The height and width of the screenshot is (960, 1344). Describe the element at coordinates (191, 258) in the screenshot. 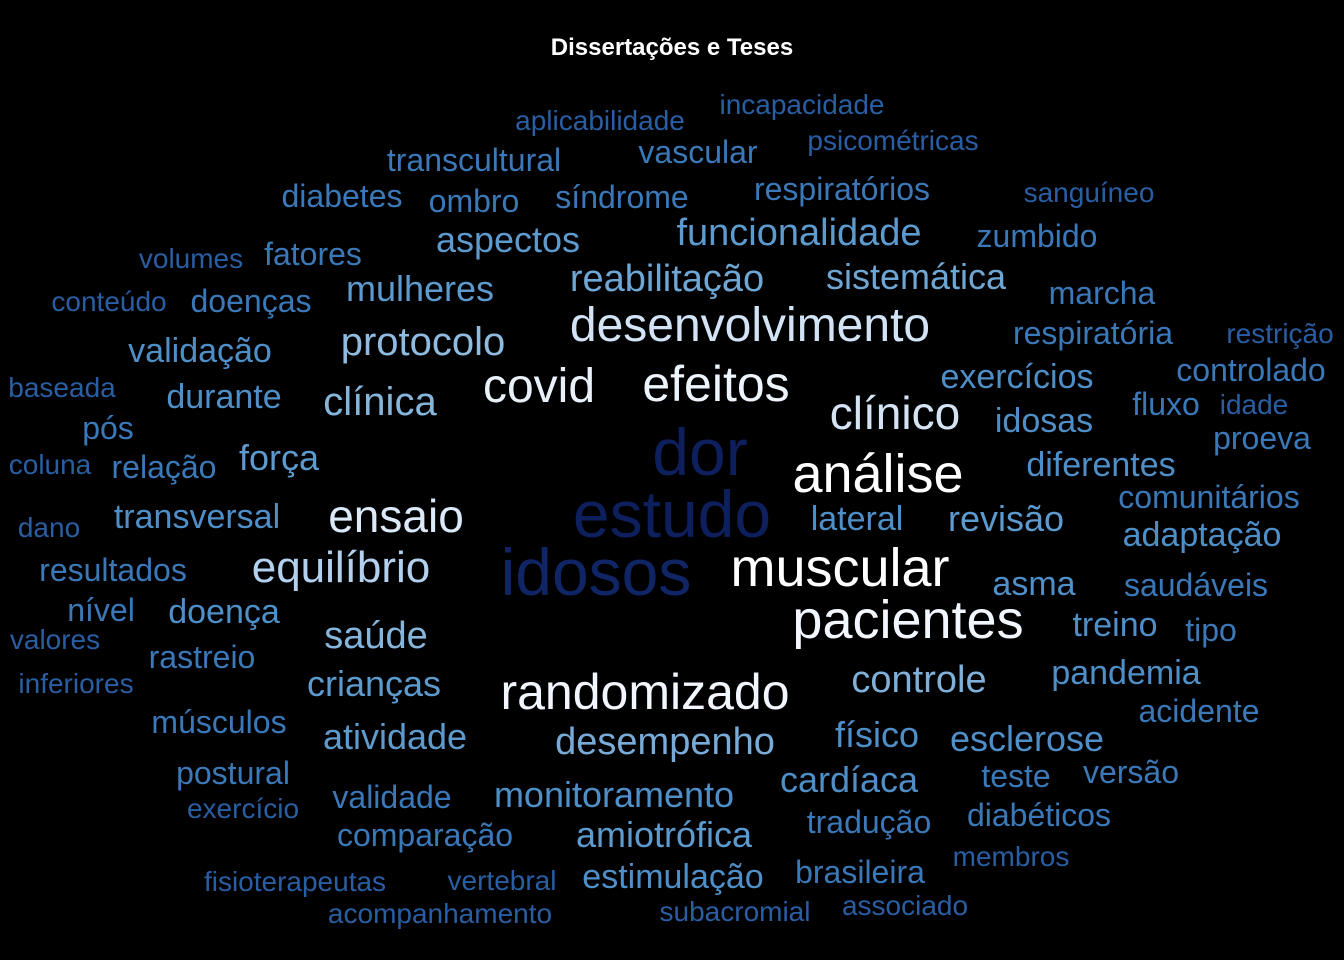

I see `word-81: volumes` at that location.